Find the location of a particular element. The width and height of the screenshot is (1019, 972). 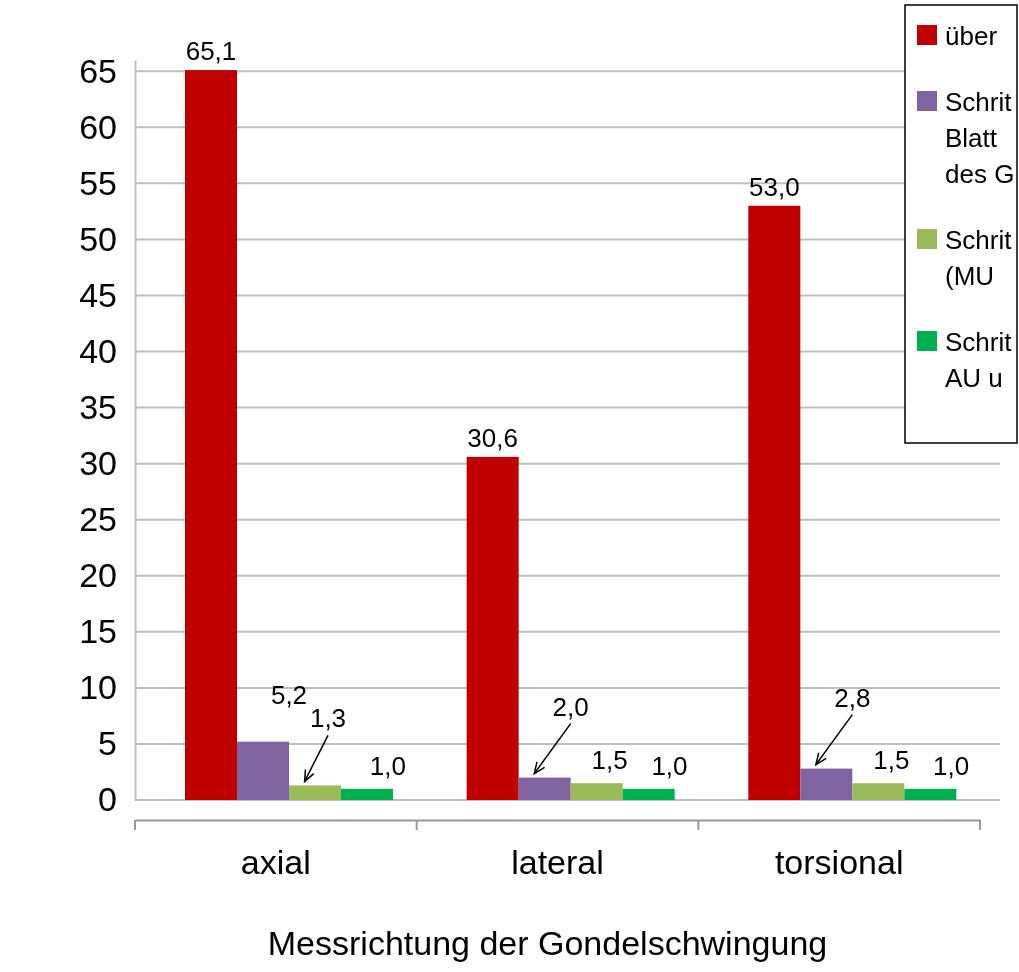

legend-label: über is located at coordinates (971, 36).